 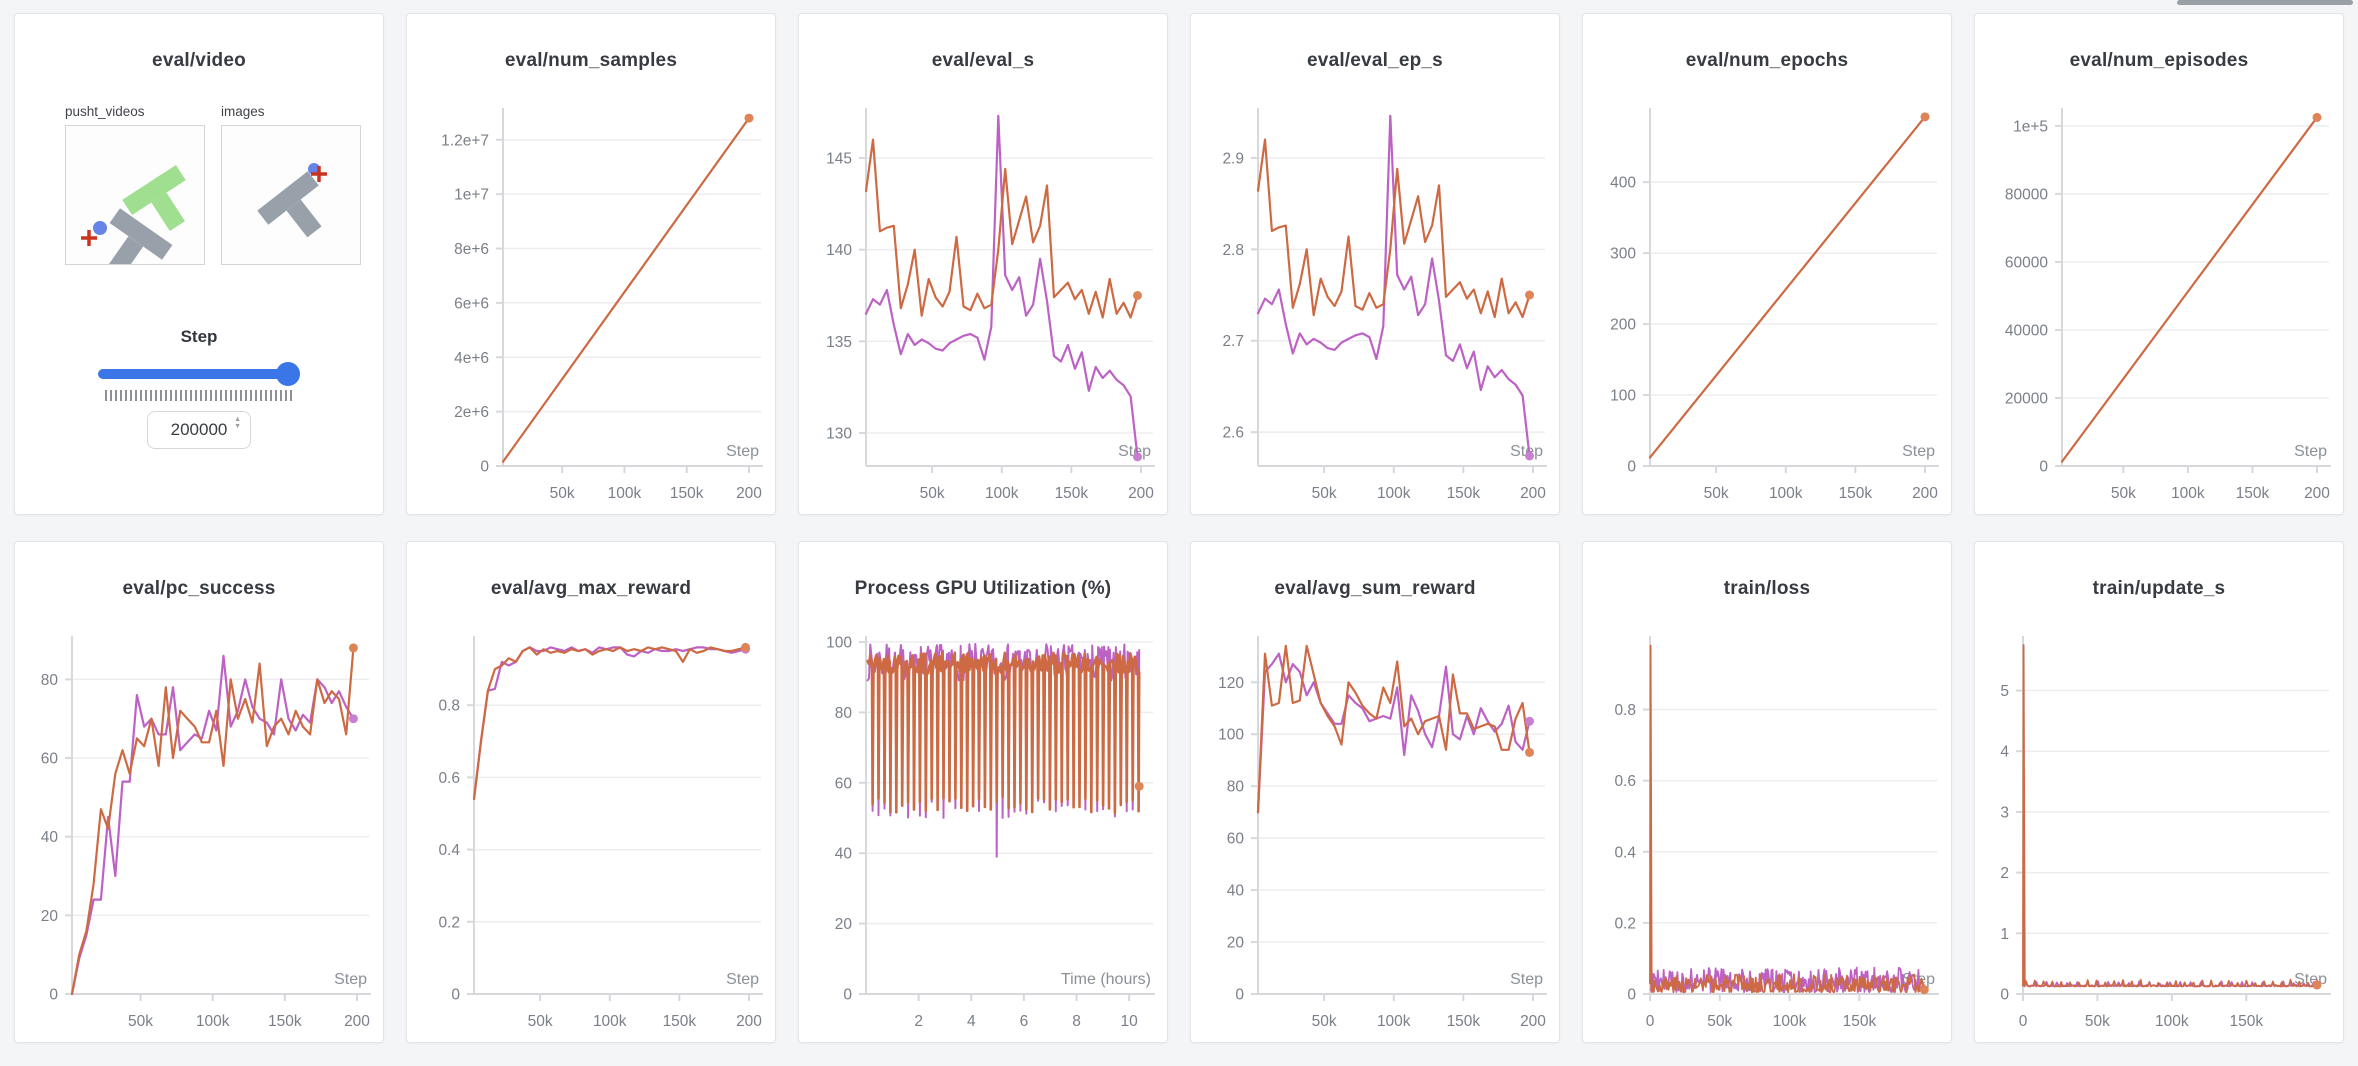 I want to click on train-loss-run-orange-line, so click(x=1787, y=819).